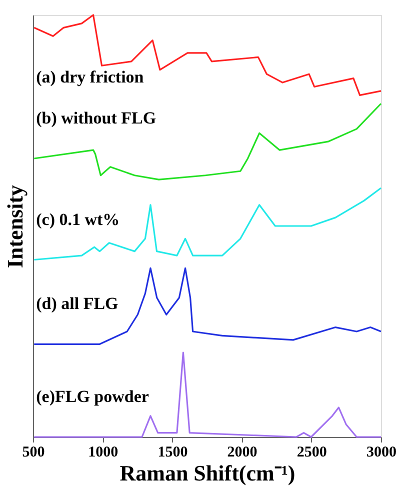 This screenshot has width=410, height=488. What do you see at coordinates (33, 452) in the screenshot?
I see `x-tick-label: 500` at bounding box center [33, 452].